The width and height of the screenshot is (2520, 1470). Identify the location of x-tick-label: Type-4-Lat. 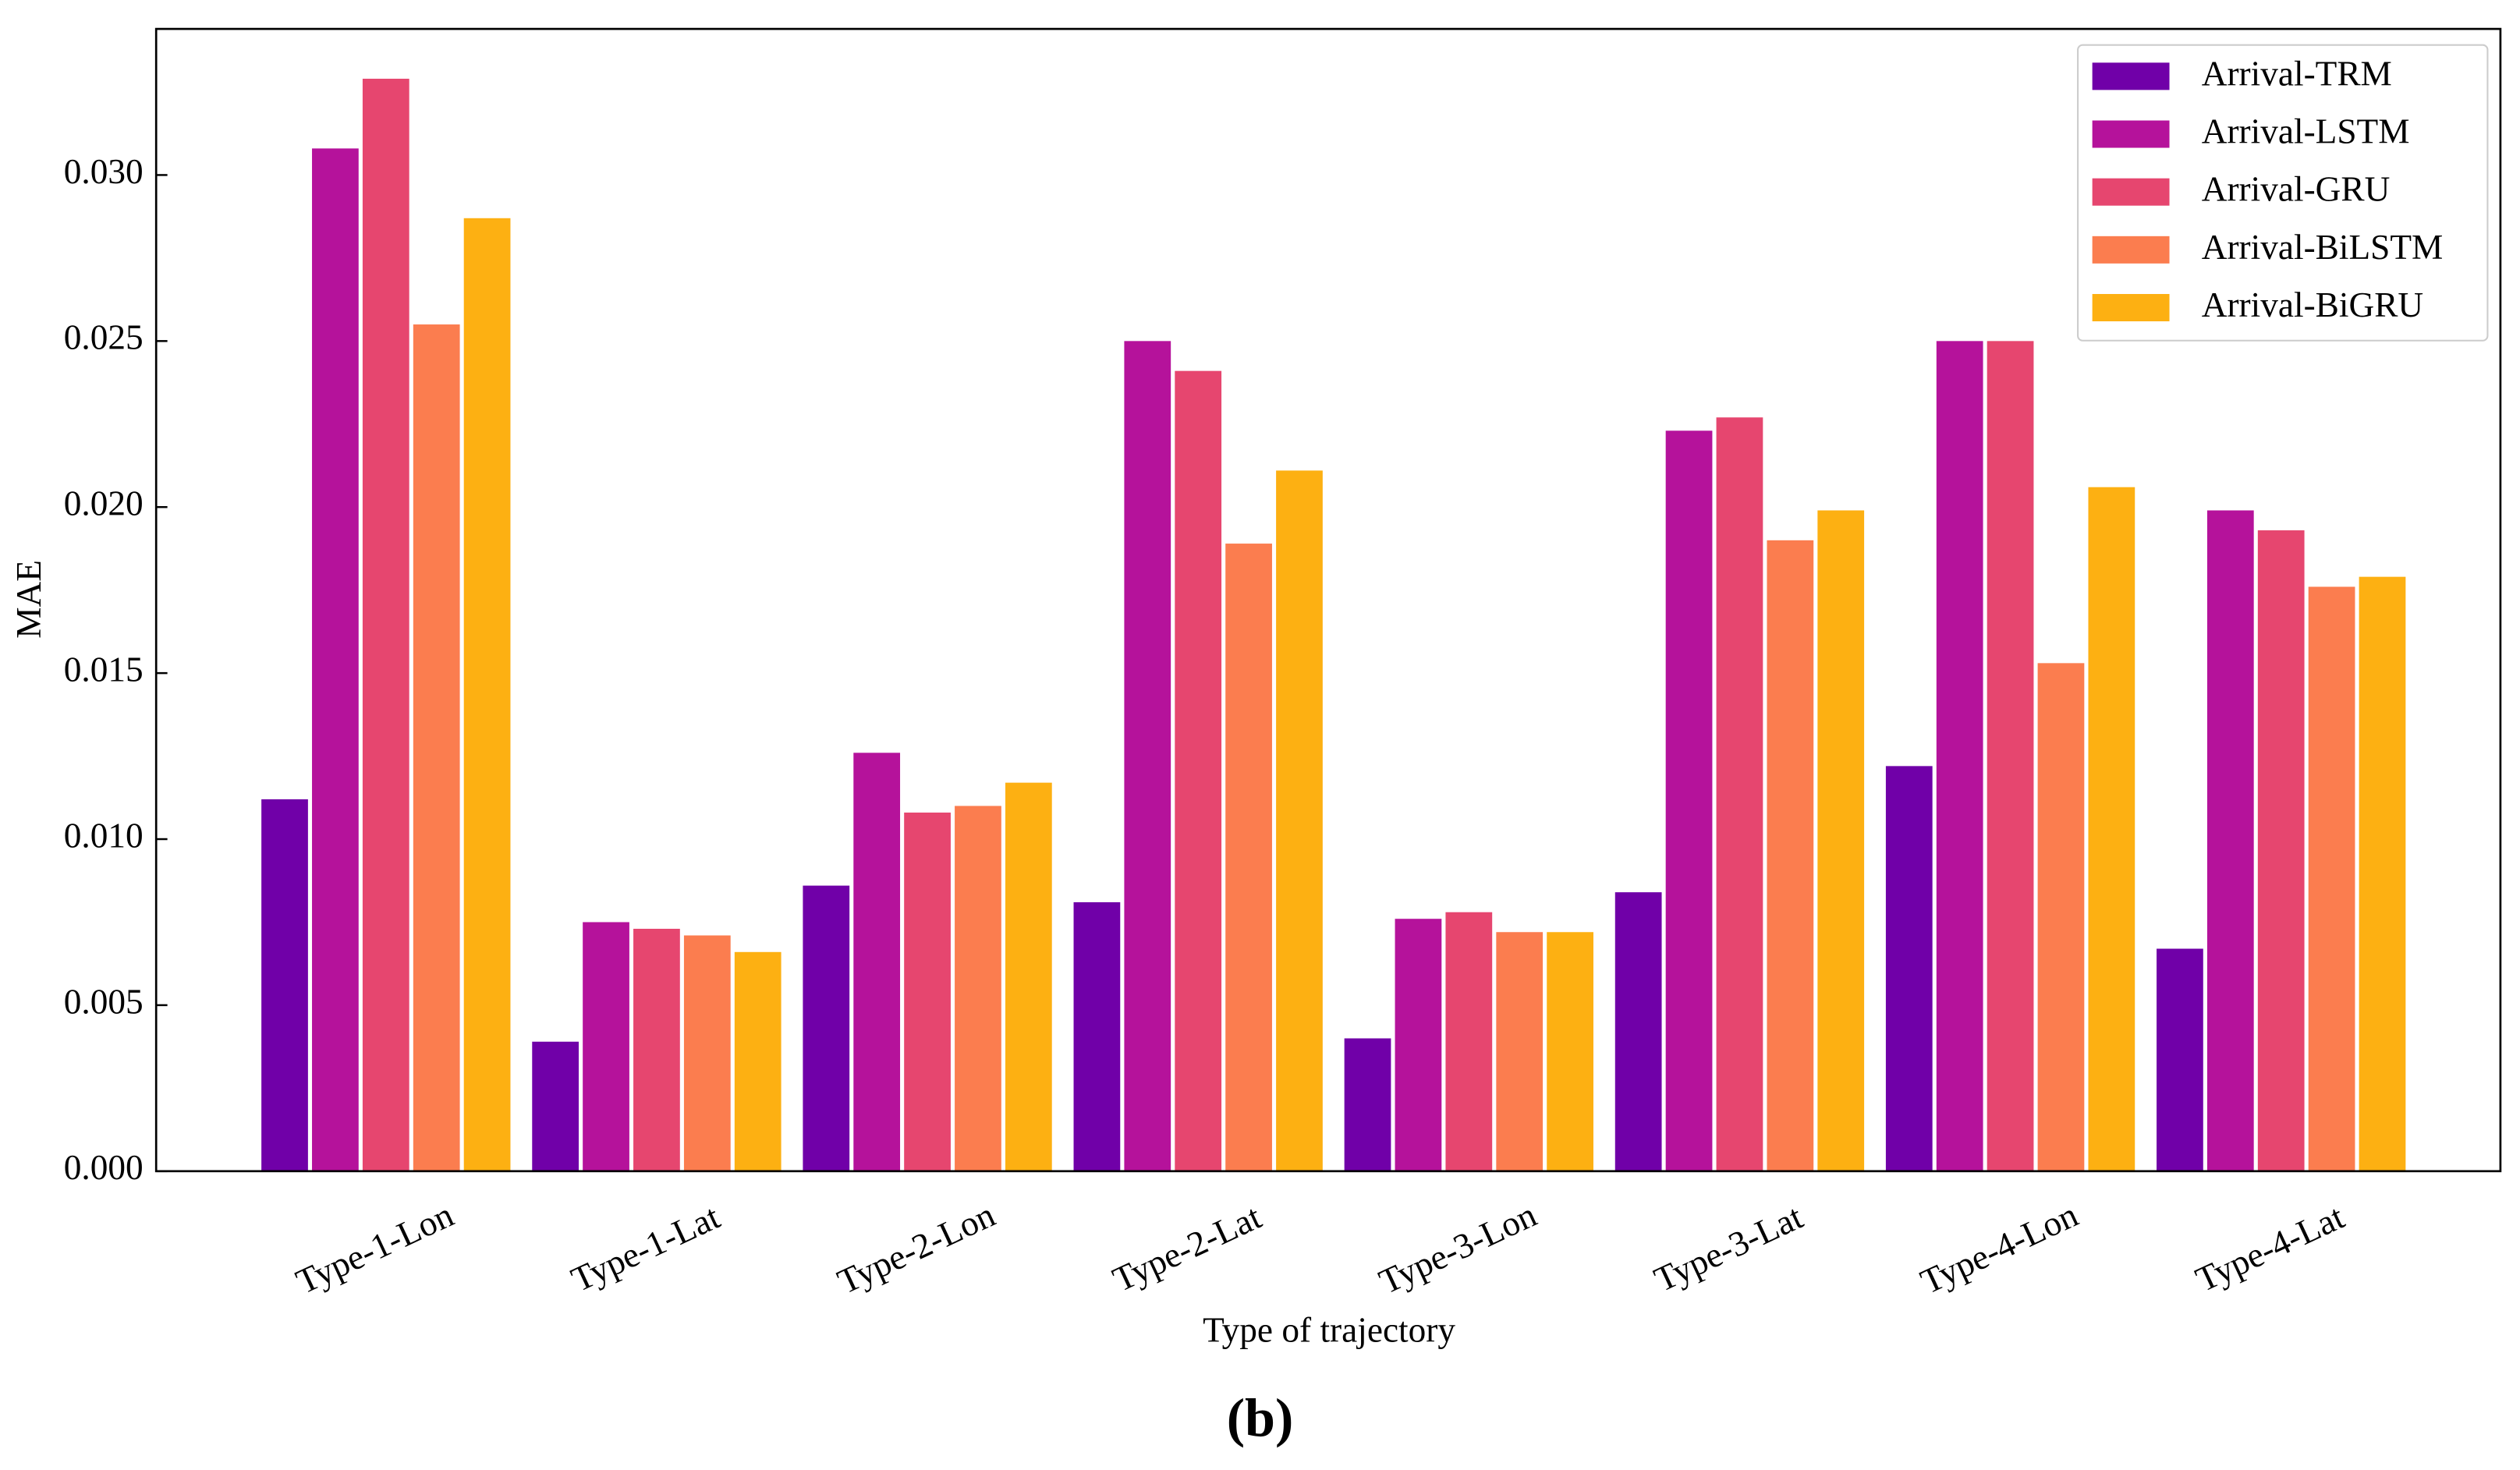
(2270, 1248).